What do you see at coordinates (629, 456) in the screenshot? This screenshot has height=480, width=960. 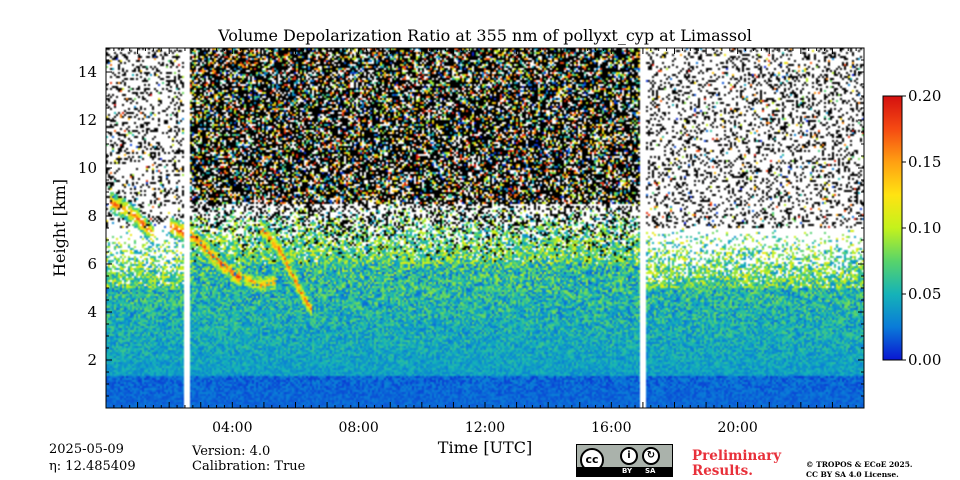 I see `by-attribution-icon: i` at bounding box center [629, 456].